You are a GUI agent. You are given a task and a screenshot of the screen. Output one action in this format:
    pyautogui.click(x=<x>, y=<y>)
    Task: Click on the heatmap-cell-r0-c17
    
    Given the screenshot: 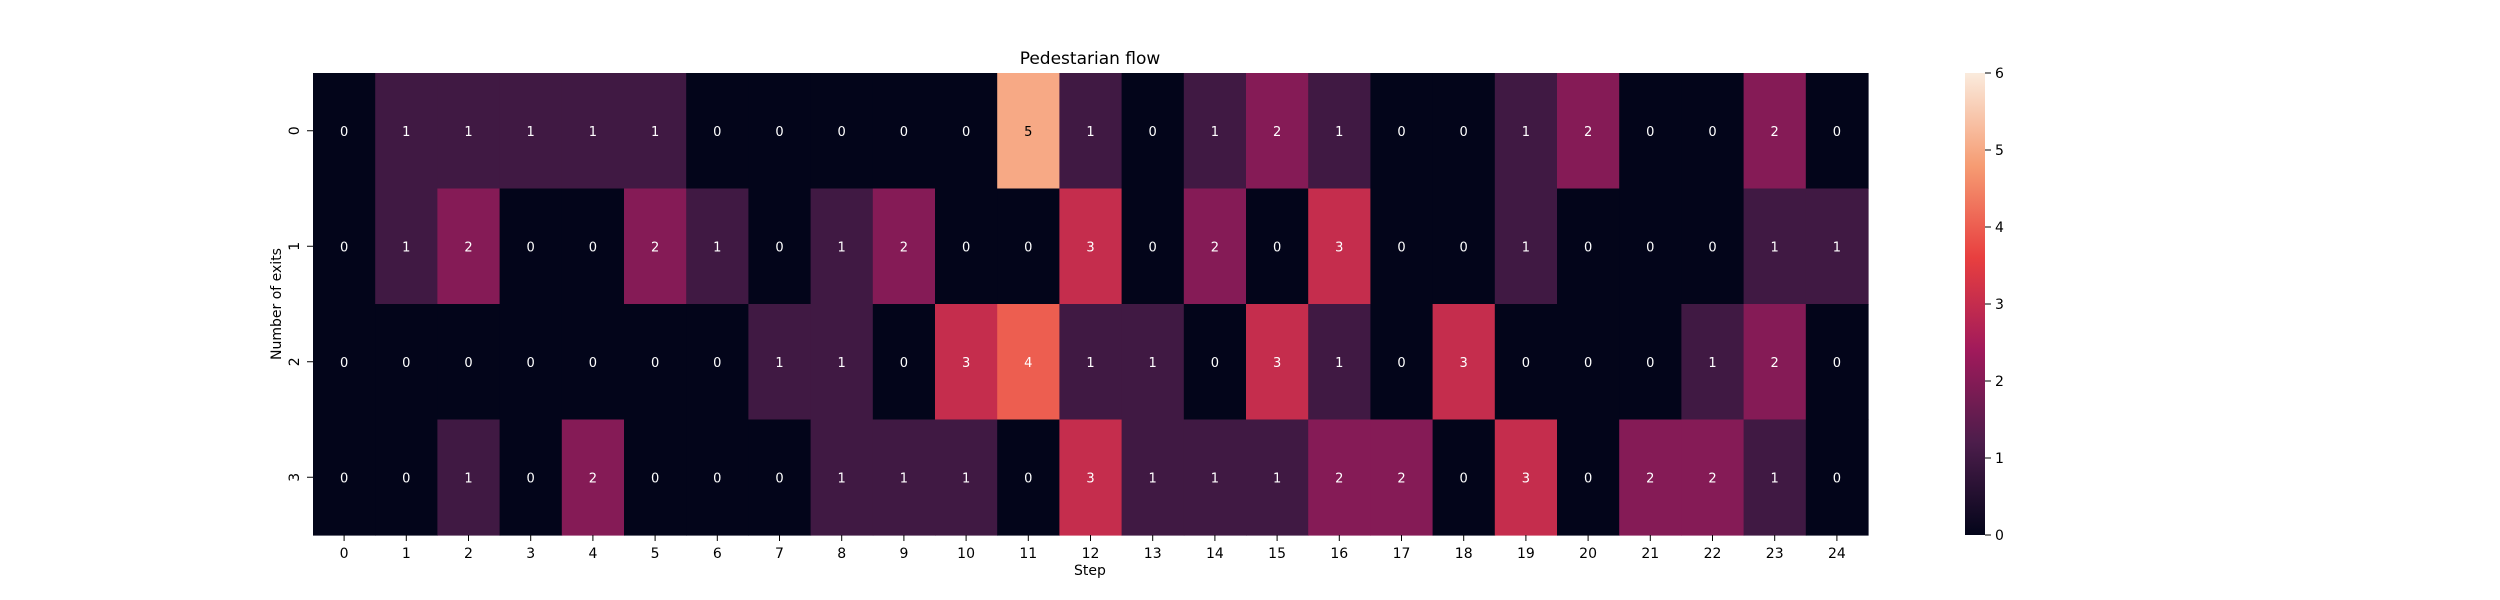 What is the action you would take?
    pyautogui.click(x=1402, y=131)
    